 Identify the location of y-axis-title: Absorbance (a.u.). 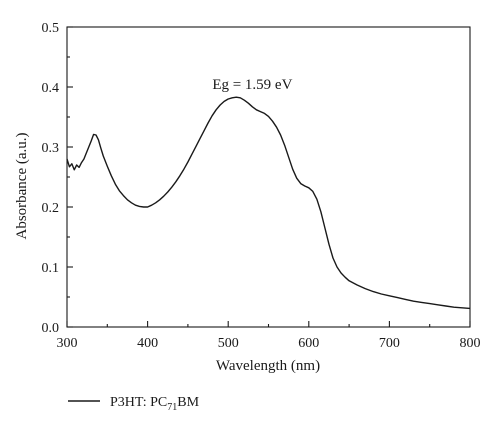
(22, 185).